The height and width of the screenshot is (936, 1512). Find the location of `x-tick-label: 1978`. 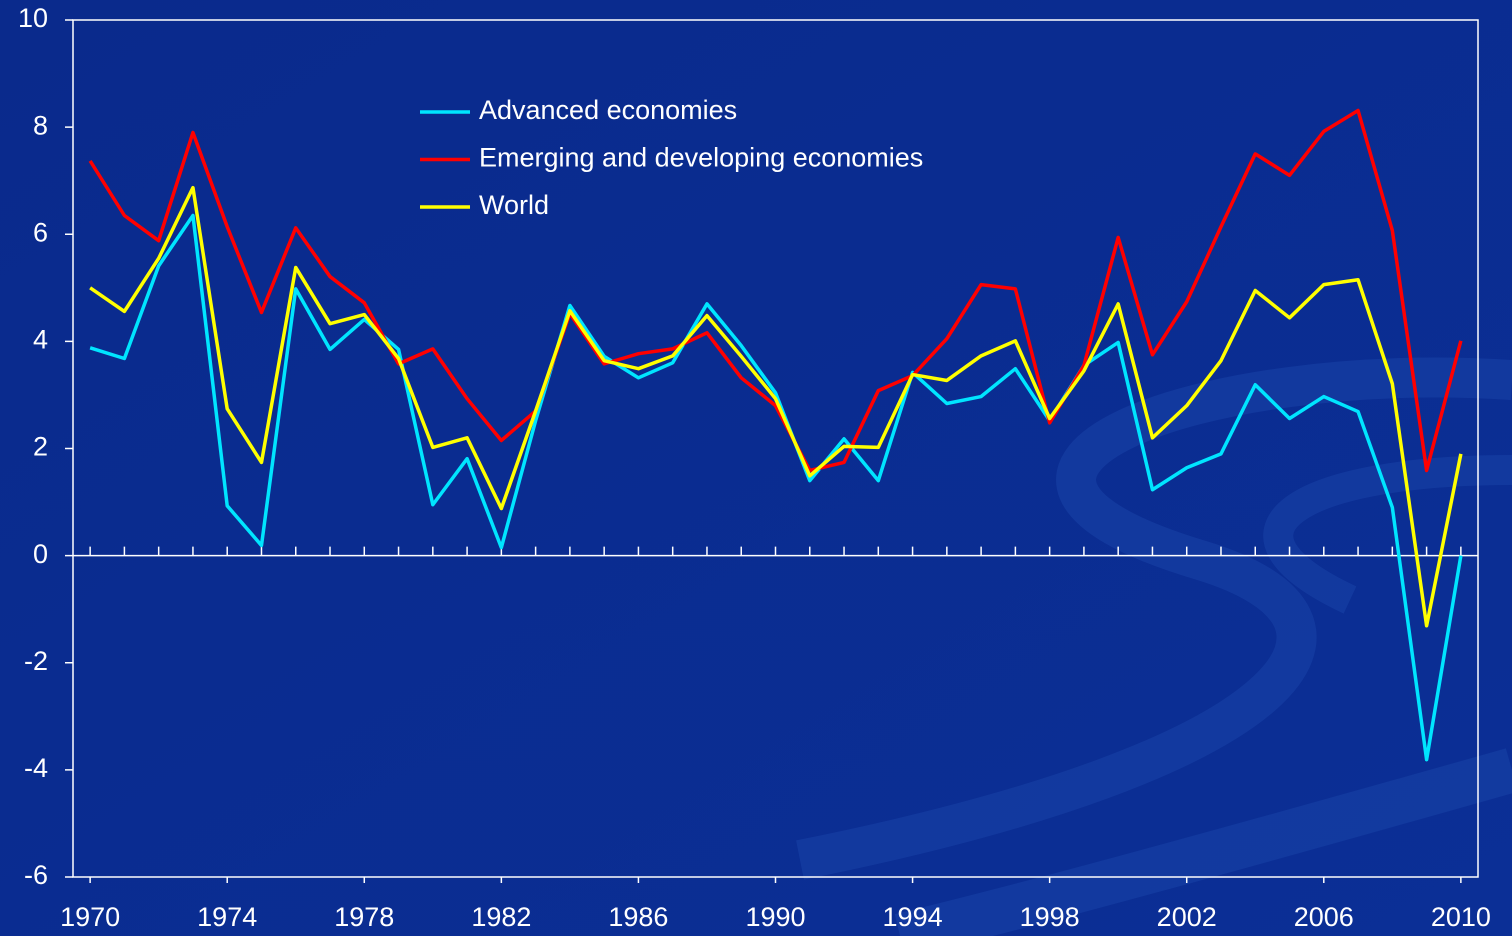

x-tick-label: 1978 is located at coordinates (364, 917).